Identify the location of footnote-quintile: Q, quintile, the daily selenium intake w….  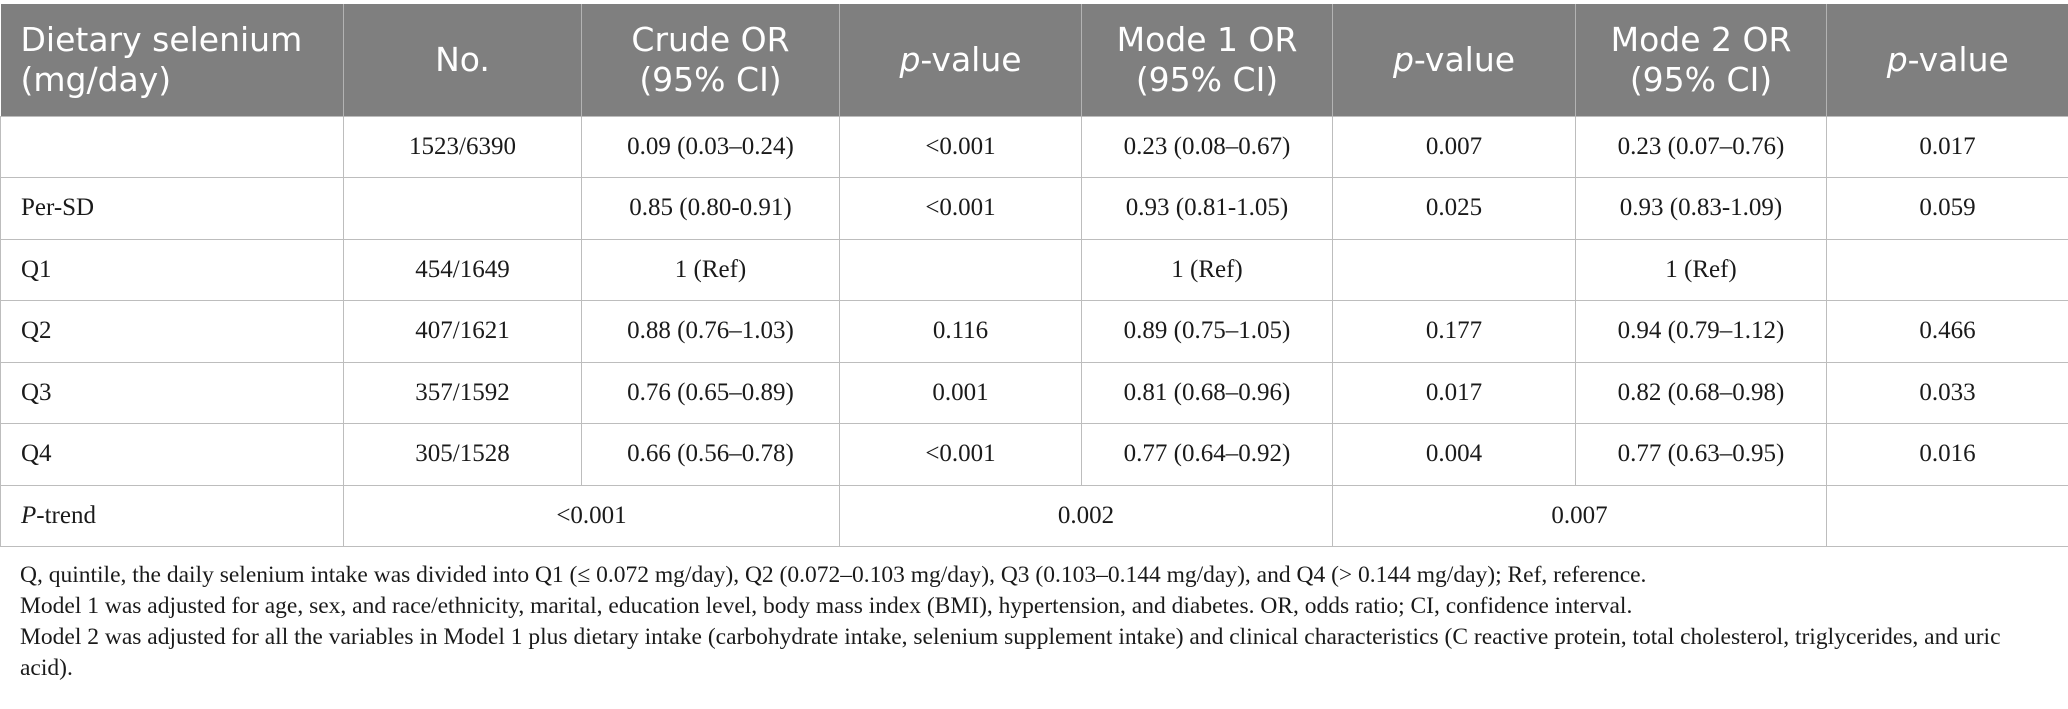
(833, 575).